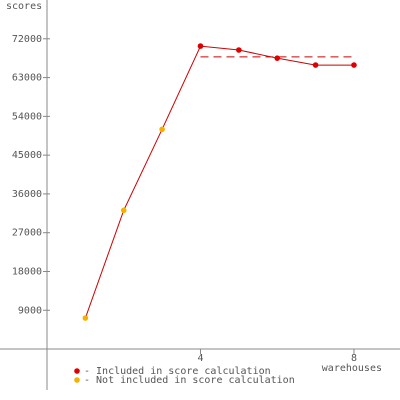 The image size is (400, 400). I want to click on y-tick-label: 72000, so click(27, 39).